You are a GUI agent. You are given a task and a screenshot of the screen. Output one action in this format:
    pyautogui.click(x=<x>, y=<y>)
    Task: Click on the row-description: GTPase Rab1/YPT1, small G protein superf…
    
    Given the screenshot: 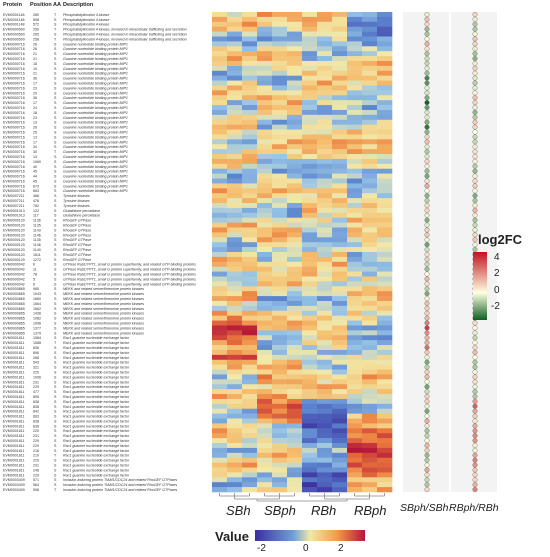 What is the action you would take?
    pyautogui.click(x=129, y=270)
    